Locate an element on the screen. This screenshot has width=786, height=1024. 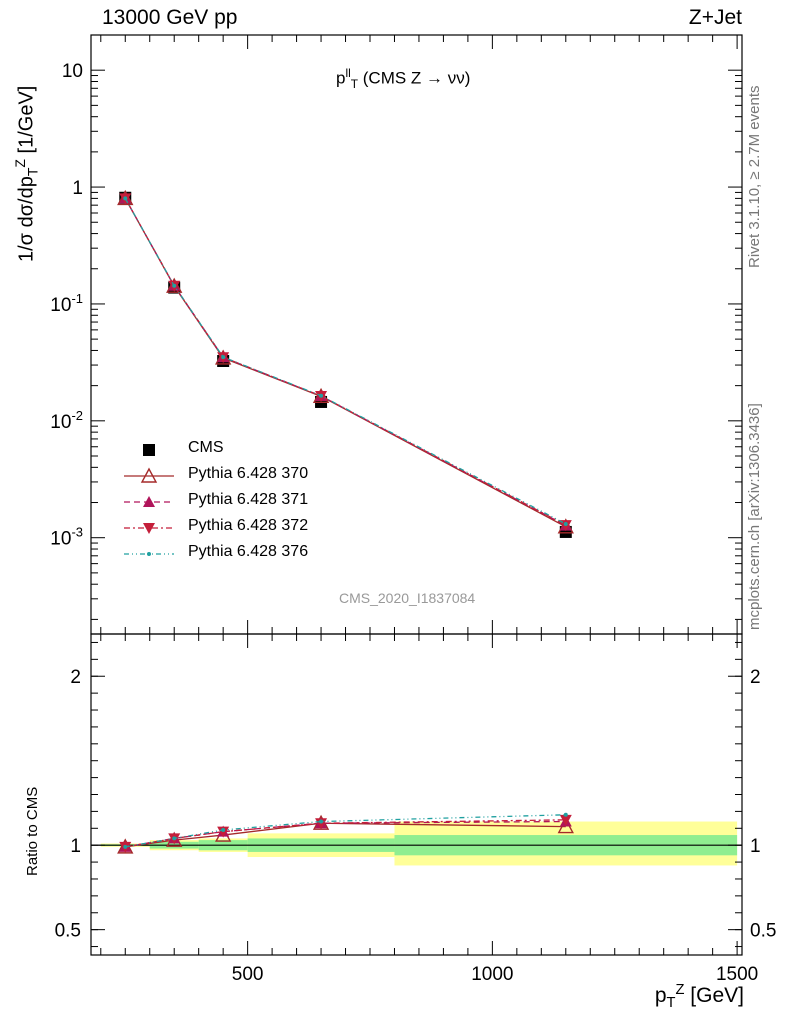
ratio-y-tick-label-2: 2 is located at coordinates (75, 677).